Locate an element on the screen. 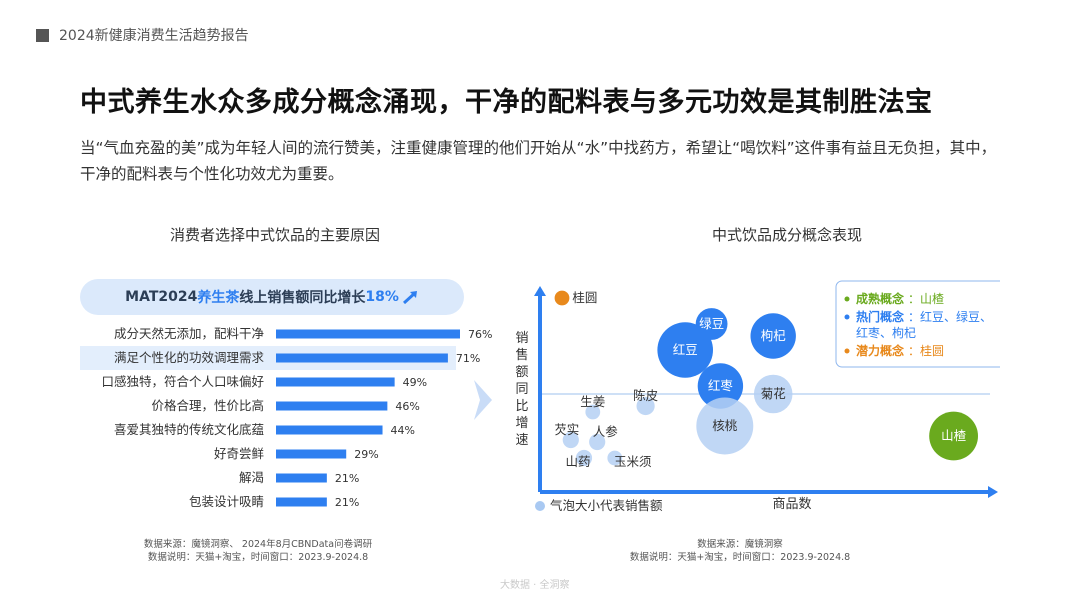 The width and height of the screenshot is (1080, 608). report-header: 2024新健康消费生活趋势报告 is located at coordinates (142, 35).